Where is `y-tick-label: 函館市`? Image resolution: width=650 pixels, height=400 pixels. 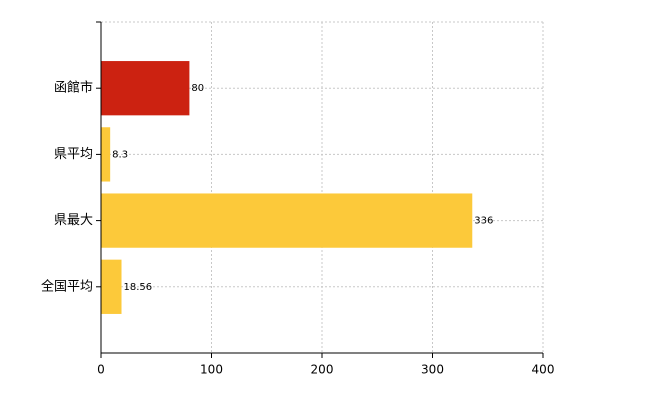
y-tick-label: 函館市 is located at coordinates (73, 88).